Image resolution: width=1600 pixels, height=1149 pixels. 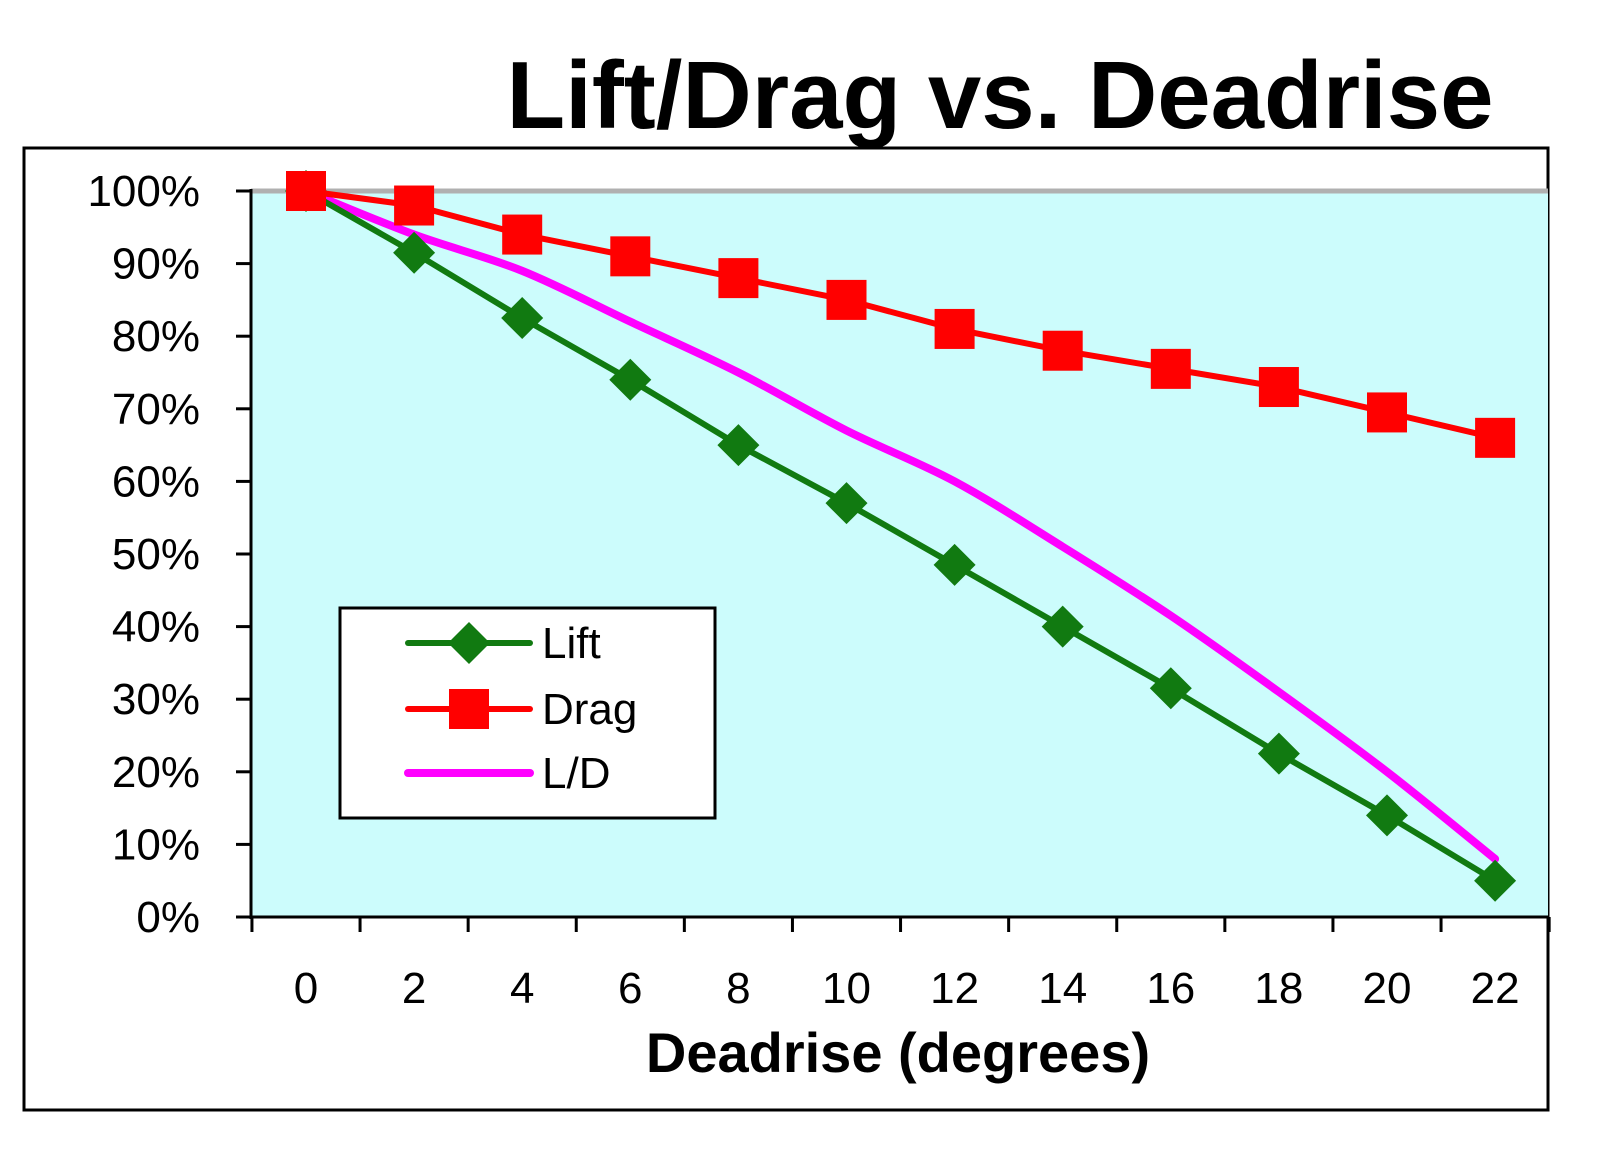 What do you see at coordinates (156, 627) in the screenshot?
I see `y-tick-label: 40%` at bounding box center [156, 627].